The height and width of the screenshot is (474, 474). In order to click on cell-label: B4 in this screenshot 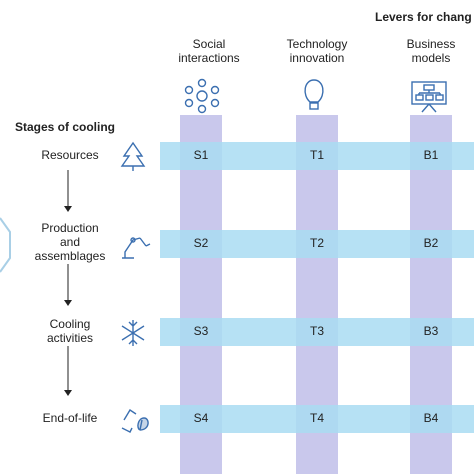, I will do `click(431, 418)`.